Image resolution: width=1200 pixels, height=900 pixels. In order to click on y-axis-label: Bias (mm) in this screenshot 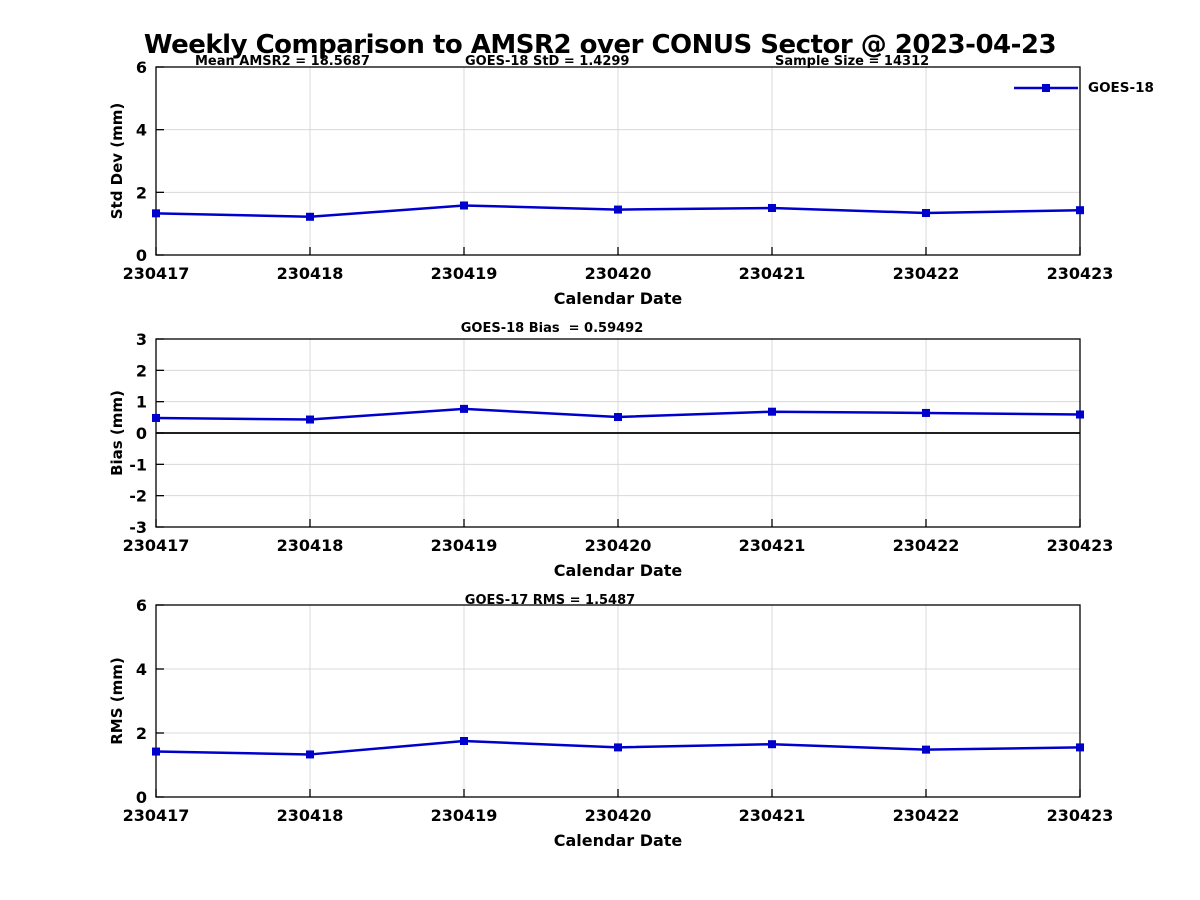, I will do `click(117, 433)`.